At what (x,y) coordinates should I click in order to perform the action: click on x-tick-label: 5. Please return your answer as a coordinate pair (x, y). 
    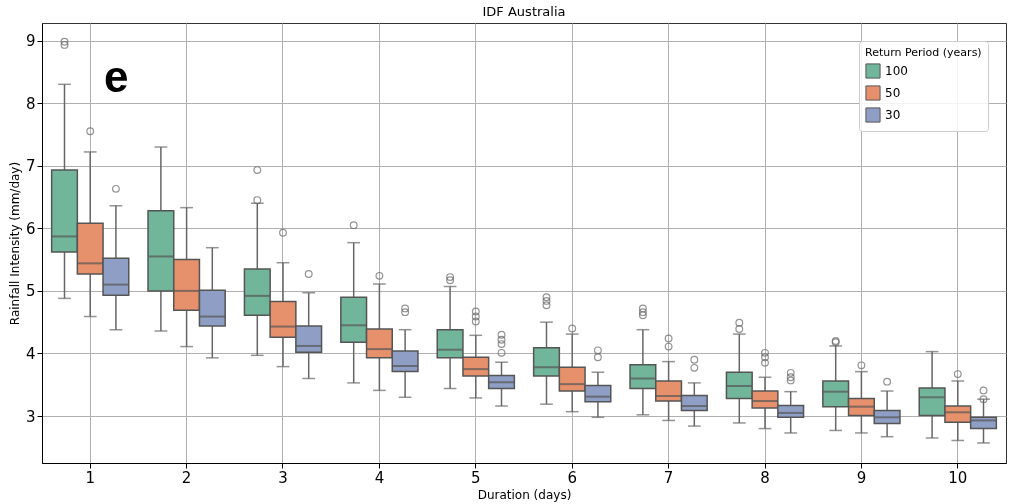
    Looking at the image, I should click on (476, 477).